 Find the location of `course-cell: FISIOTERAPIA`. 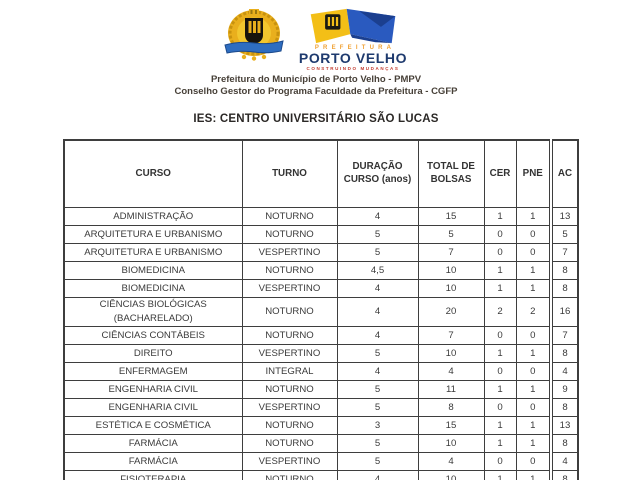

course-cell: FISIOTERAPIA is located at coordinates (153, 475).